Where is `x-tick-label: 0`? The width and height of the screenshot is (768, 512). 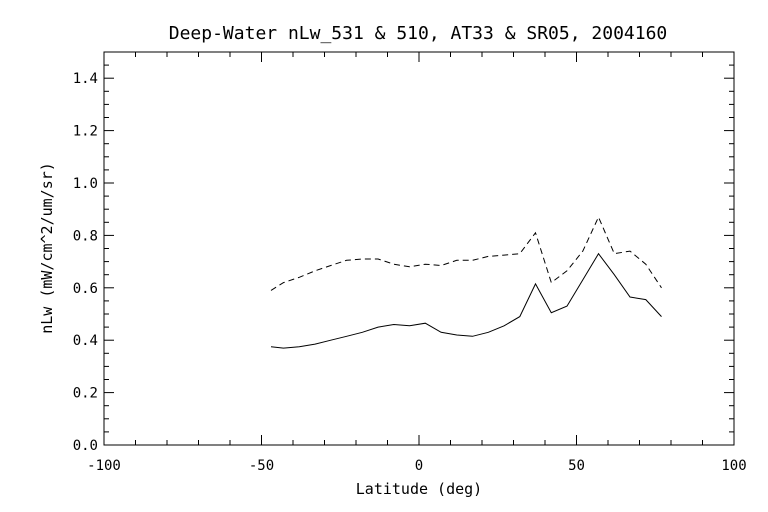 x-tick-label: 0 is located at coordinates (419, 466).